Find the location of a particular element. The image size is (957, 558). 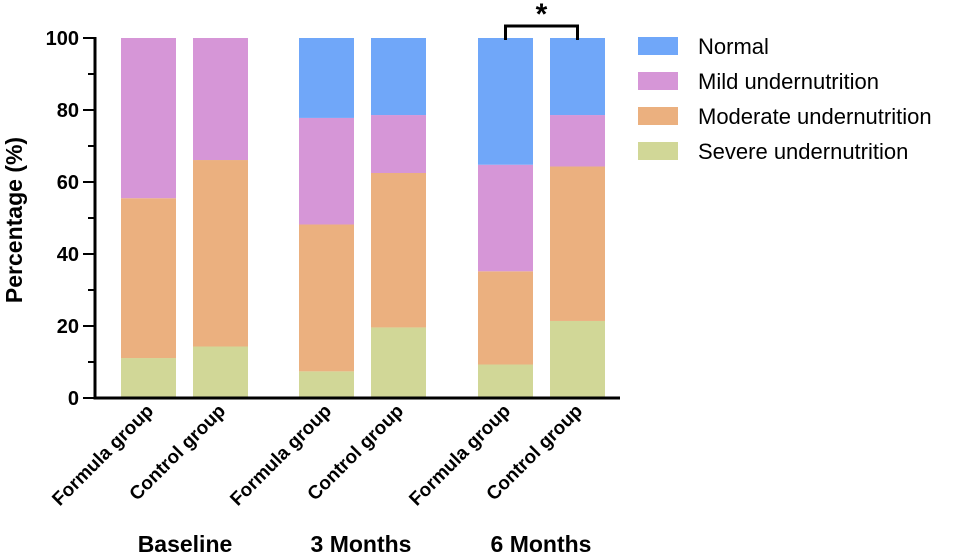

legend-swatch-severe-undernutrition is located at coordinates (658, 151).